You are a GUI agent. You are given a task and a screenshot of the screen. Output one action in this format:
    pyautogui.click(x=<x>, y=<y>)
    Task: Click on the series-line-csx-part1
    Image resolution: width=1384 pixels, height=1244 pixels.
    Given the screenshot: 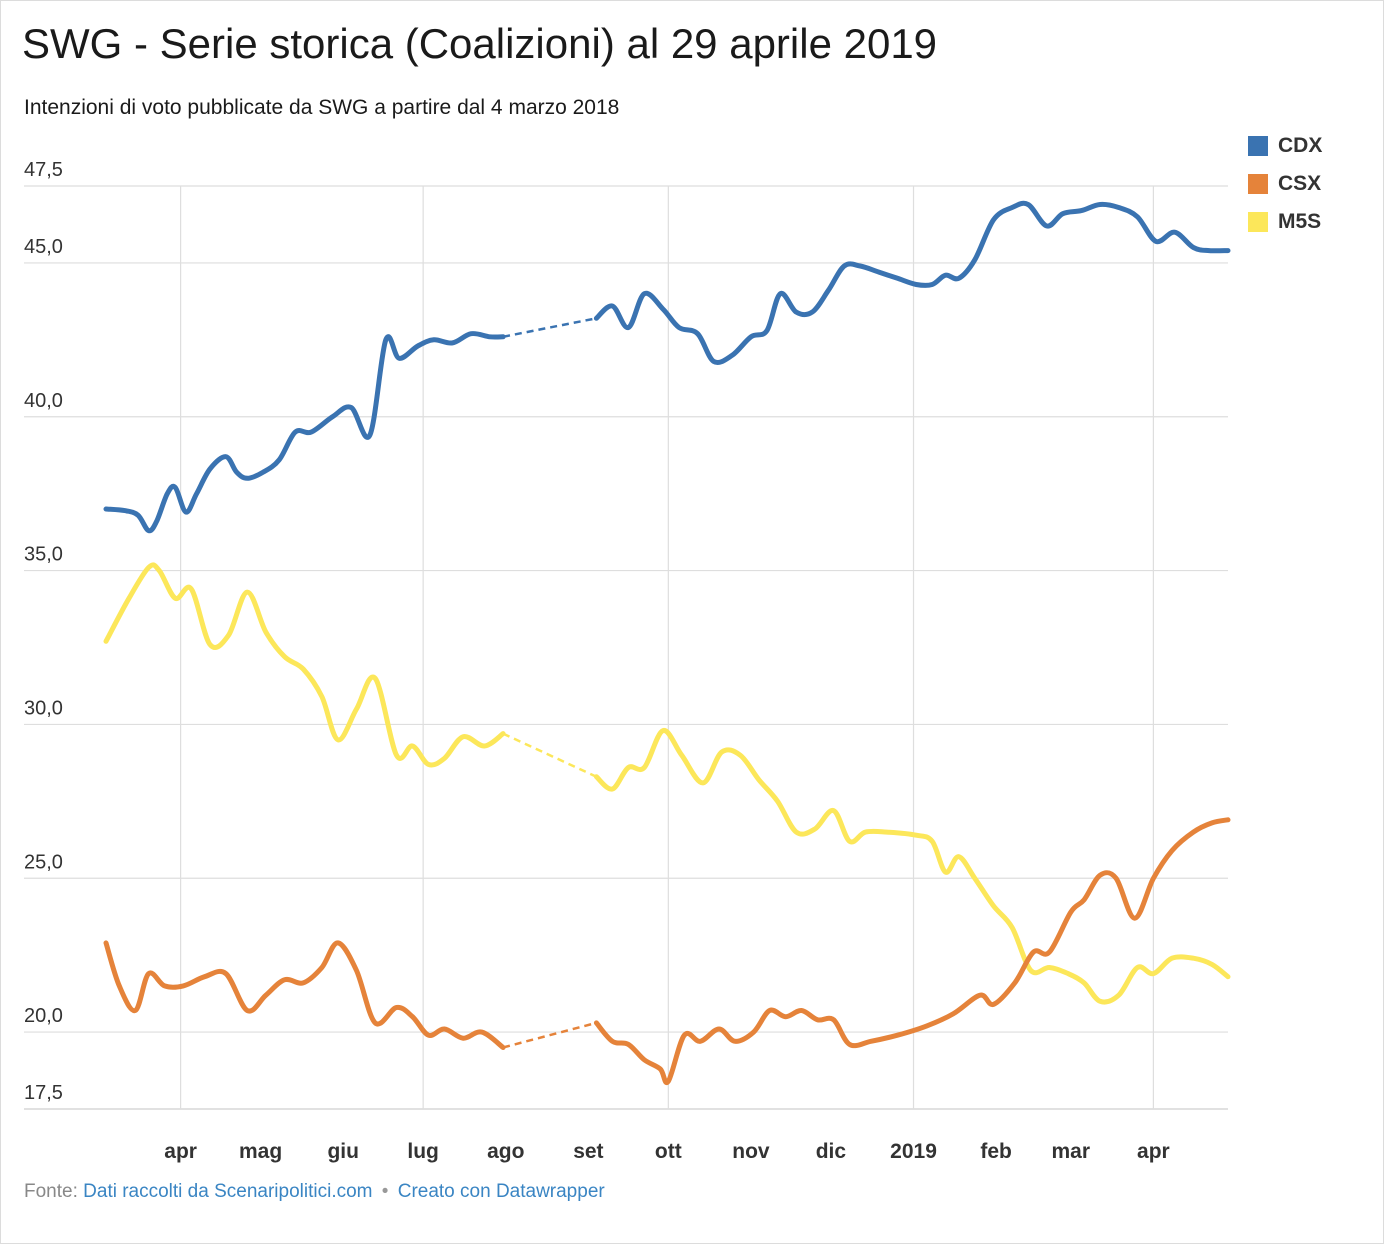 What is the action you would take?
    pyautogui.click(x=304, y=995)
    